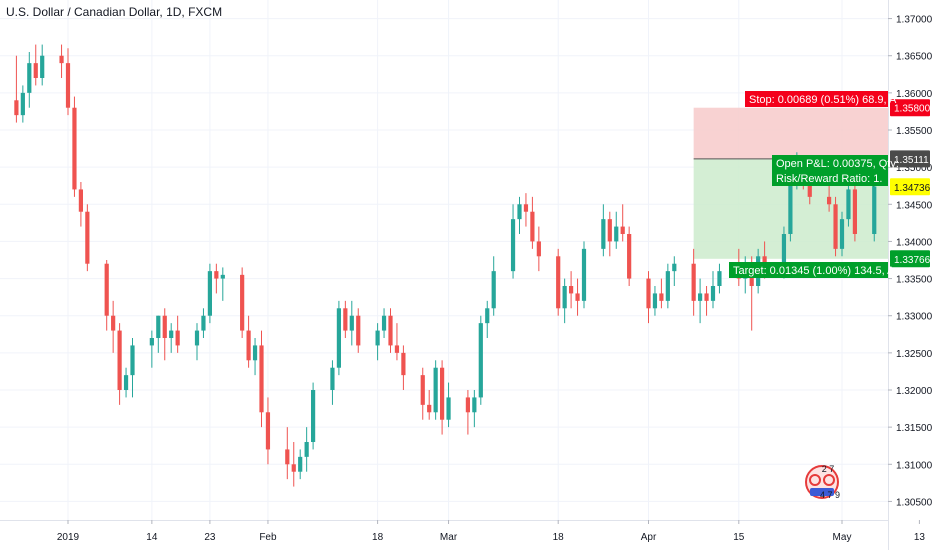 The width and height of the screenshot is (932, 555). Describe the element at coordinates (914, 354) in the screenshot. I see `y-tick-label: 1.32500` at that location.